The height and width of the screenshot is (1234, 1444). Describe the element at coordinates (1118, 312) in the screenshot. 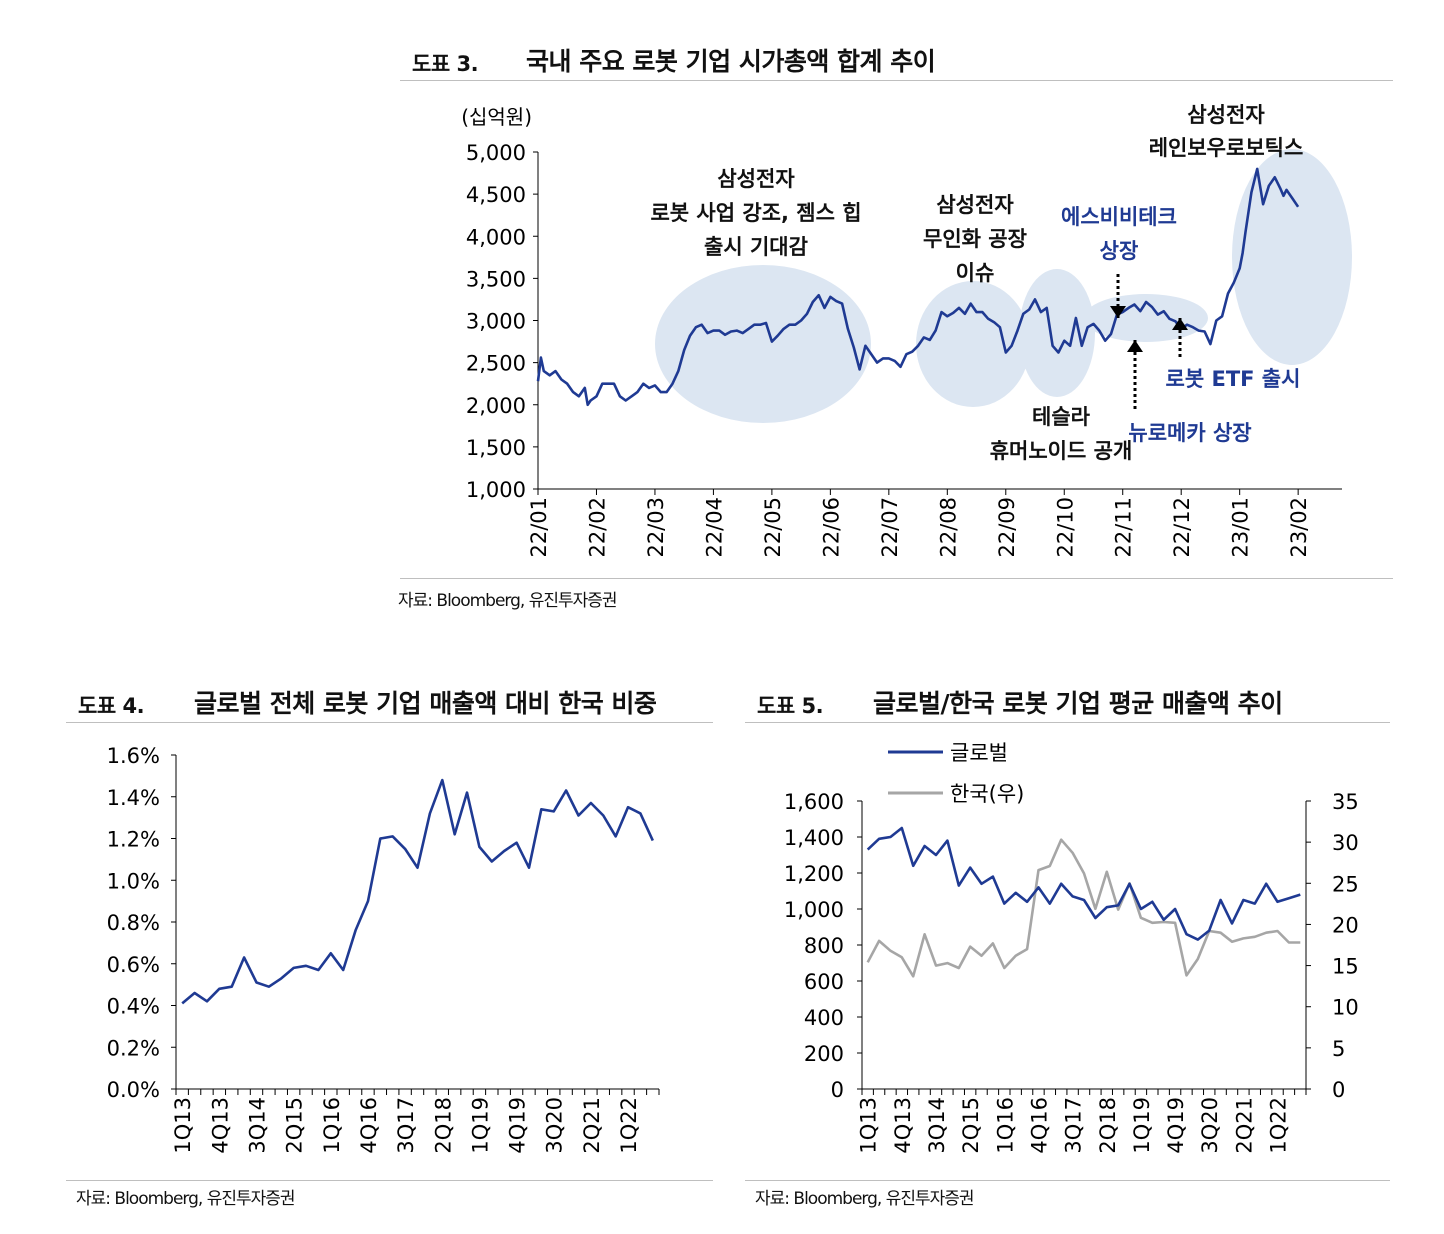

I see `arrow-sbb-head` at that location.